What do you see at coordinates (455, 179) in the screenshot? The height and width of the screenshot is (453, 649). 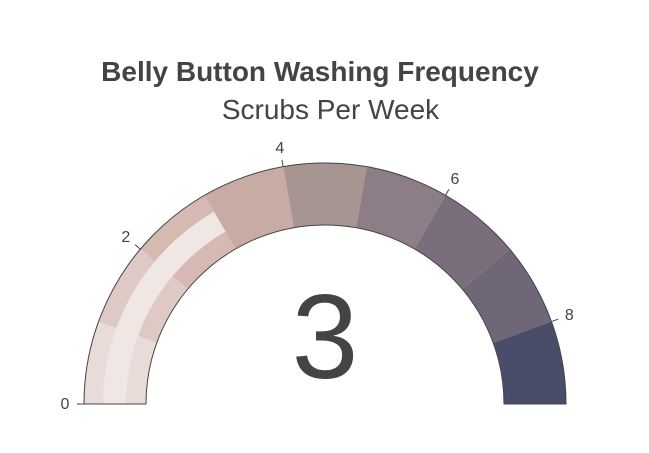 I see `gauge-tick-label: 6` at bounding box center [455, 179].